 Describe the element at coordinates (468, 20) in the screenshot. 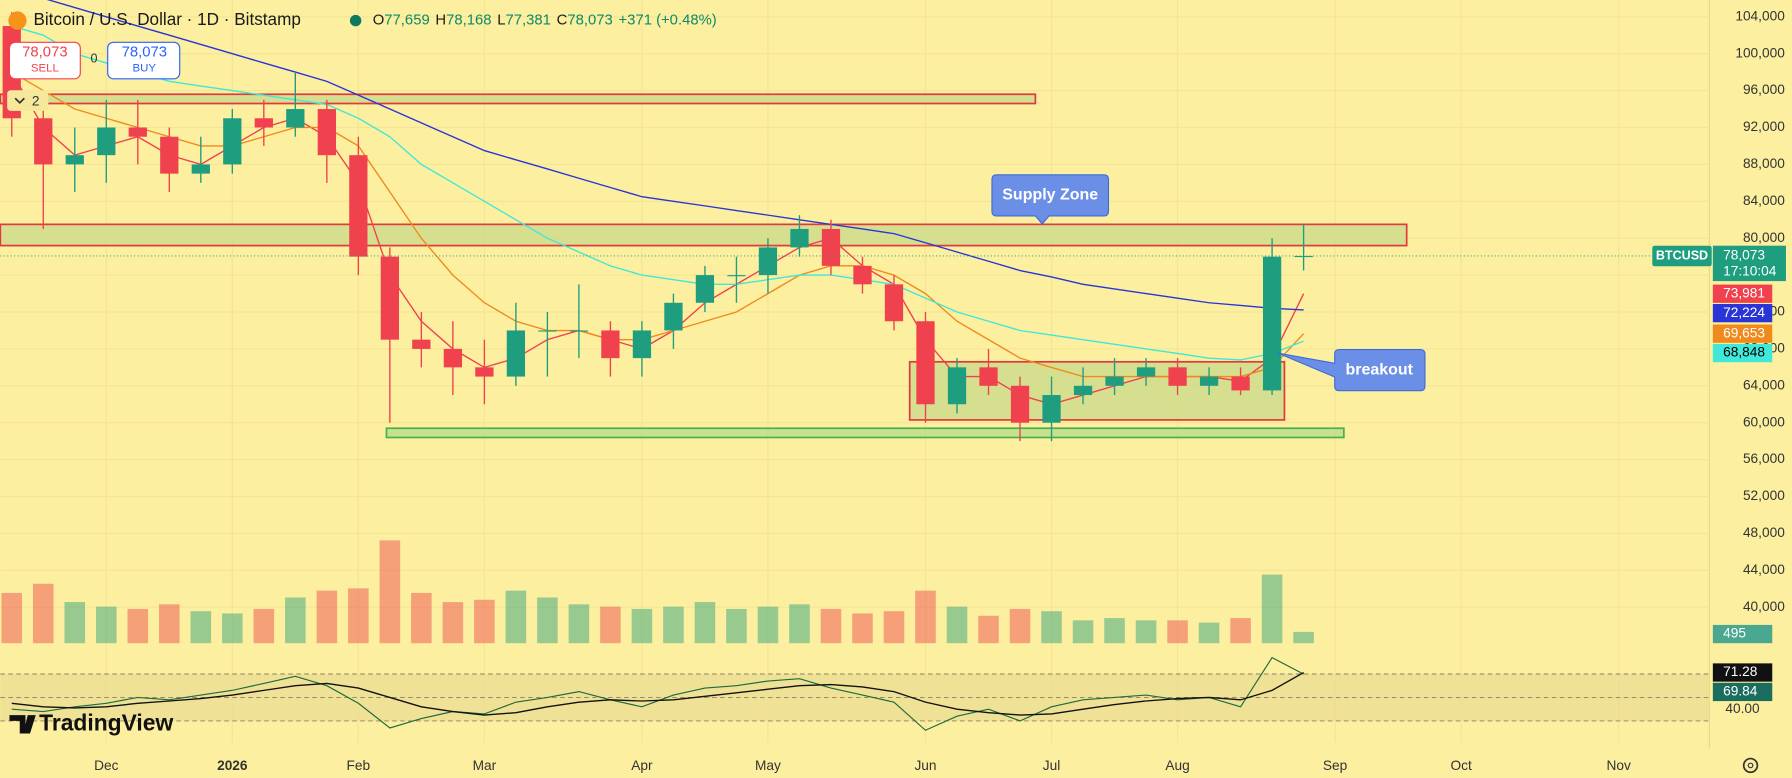

I see `ohlc-value: 78,168` at that location.